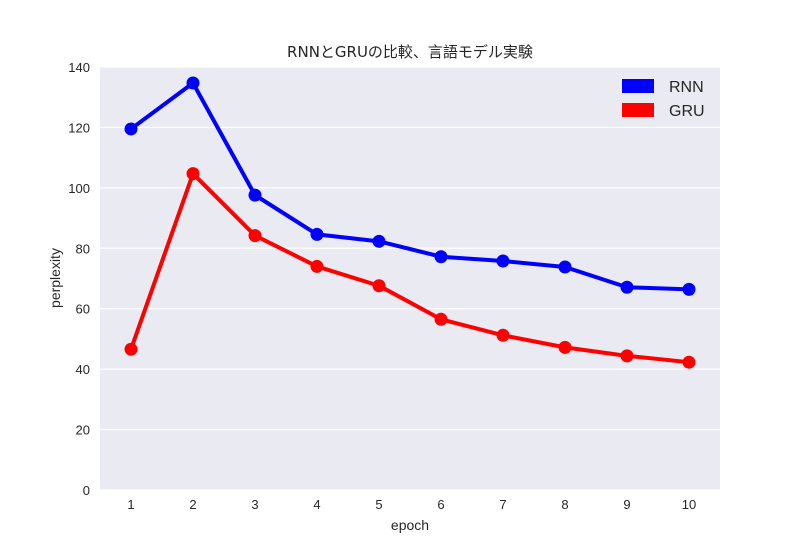 The width and height of the screenshot is (800, 550). Describe the element at coordinates (83, 369) in the screenshot. I see `y-tick-label-40: 40` at that location.